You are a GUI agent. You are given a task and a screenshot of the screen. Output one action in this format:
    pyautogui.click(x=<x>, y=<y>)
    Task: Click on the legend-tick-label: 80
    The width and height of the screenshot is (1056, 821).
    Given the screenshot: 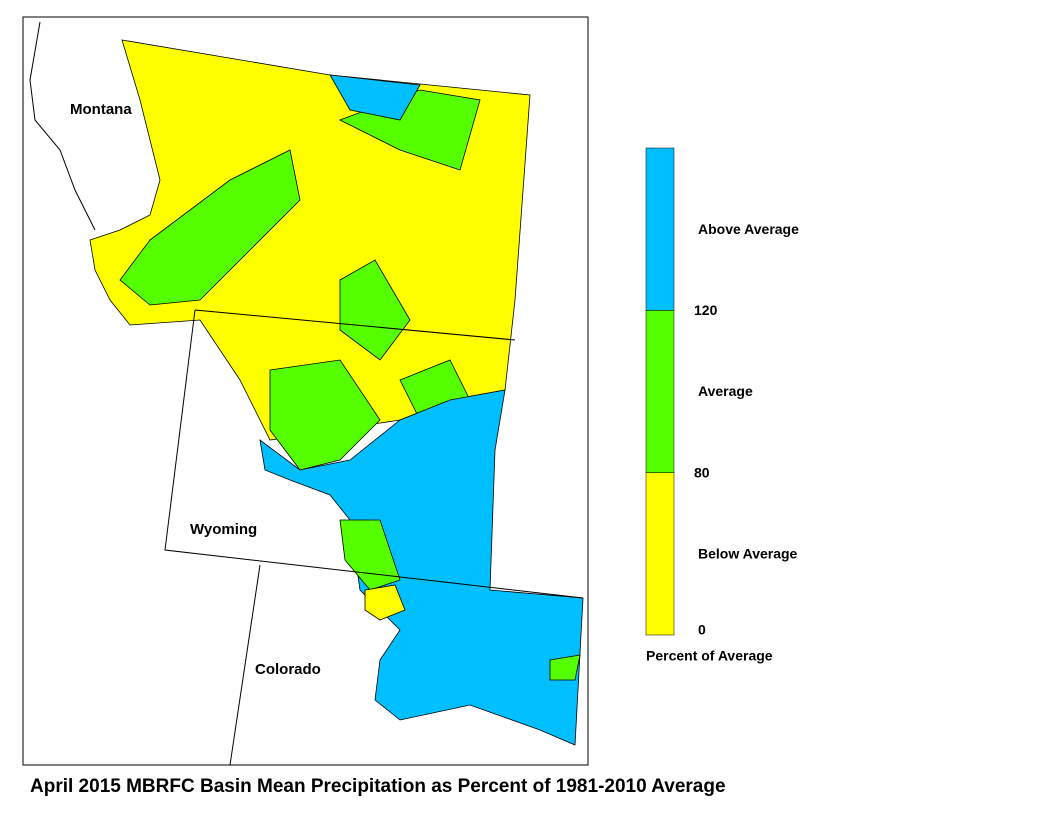 What is the action you would take?
    pyautogui.click(x=702, y=472)
    